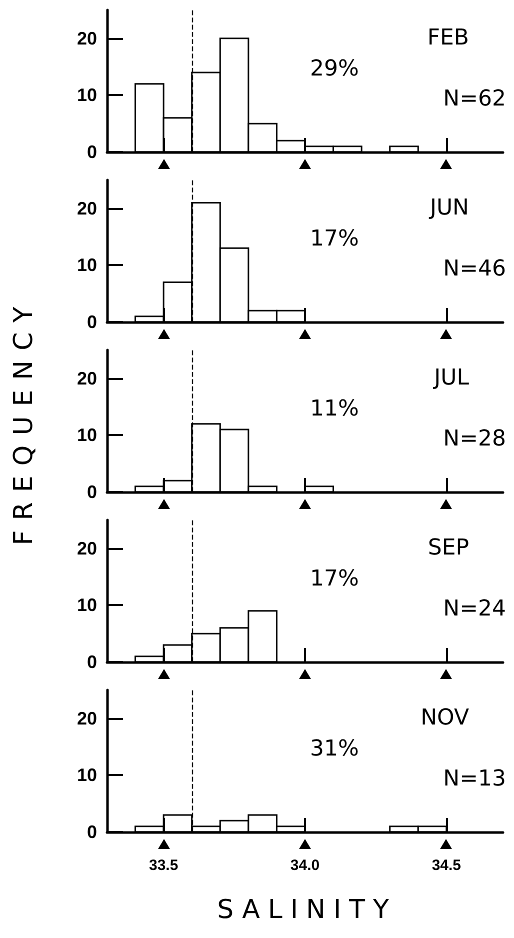  I want to click on annotation: N=28, so click(474, 439).